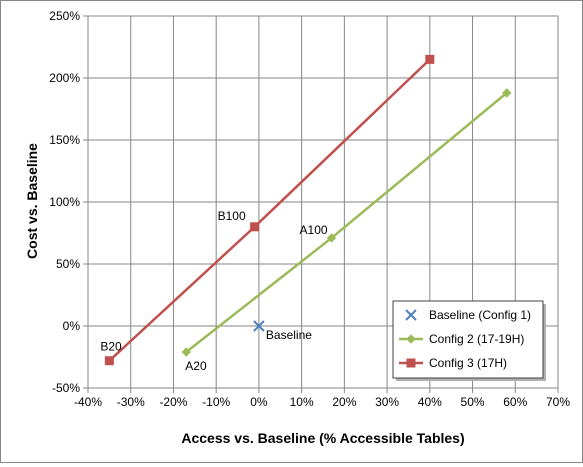  Describe the element at coordinates (387, 402) in the screenshot. I see `x-tick-label: 30%` at that location.